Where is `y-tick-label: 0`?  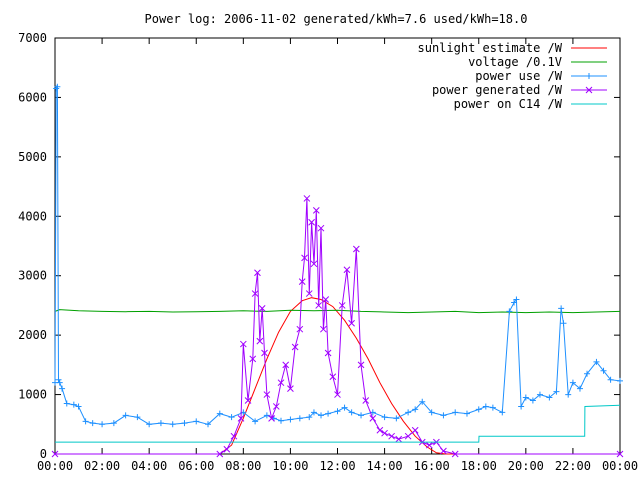
y-tick-label: 0 is located at coordinates (43, 454).